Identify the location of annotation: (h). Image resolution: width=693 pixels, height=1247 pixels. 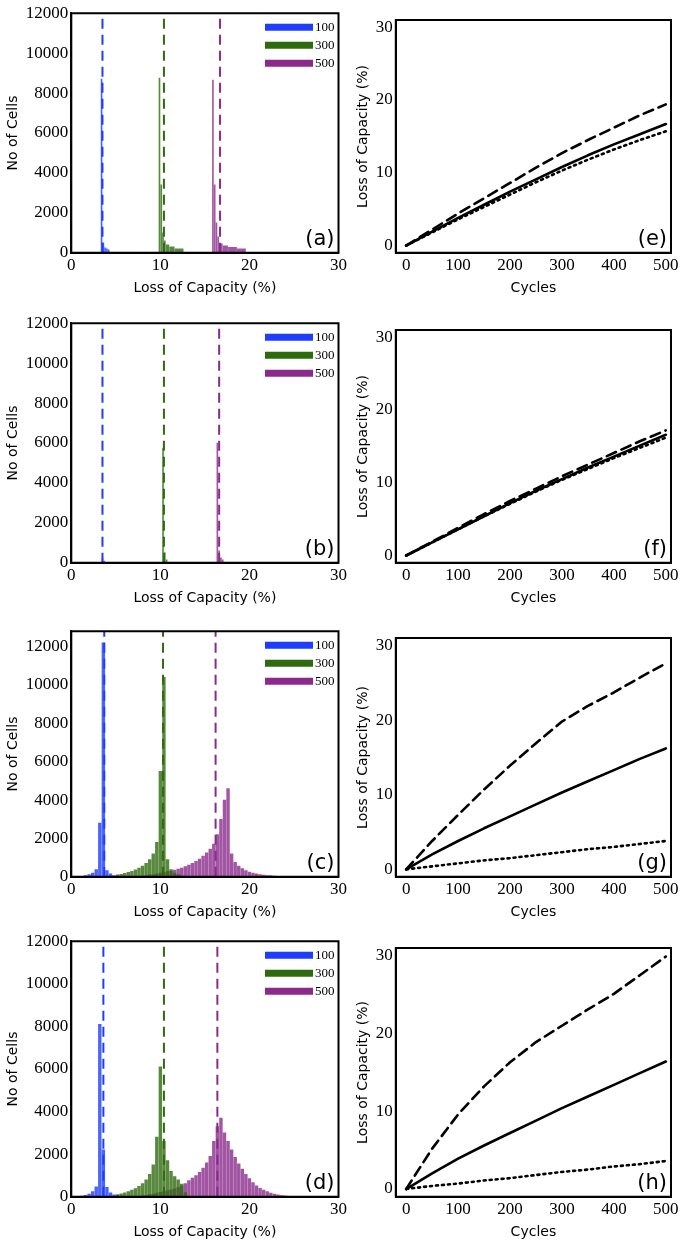
(652, 1181).